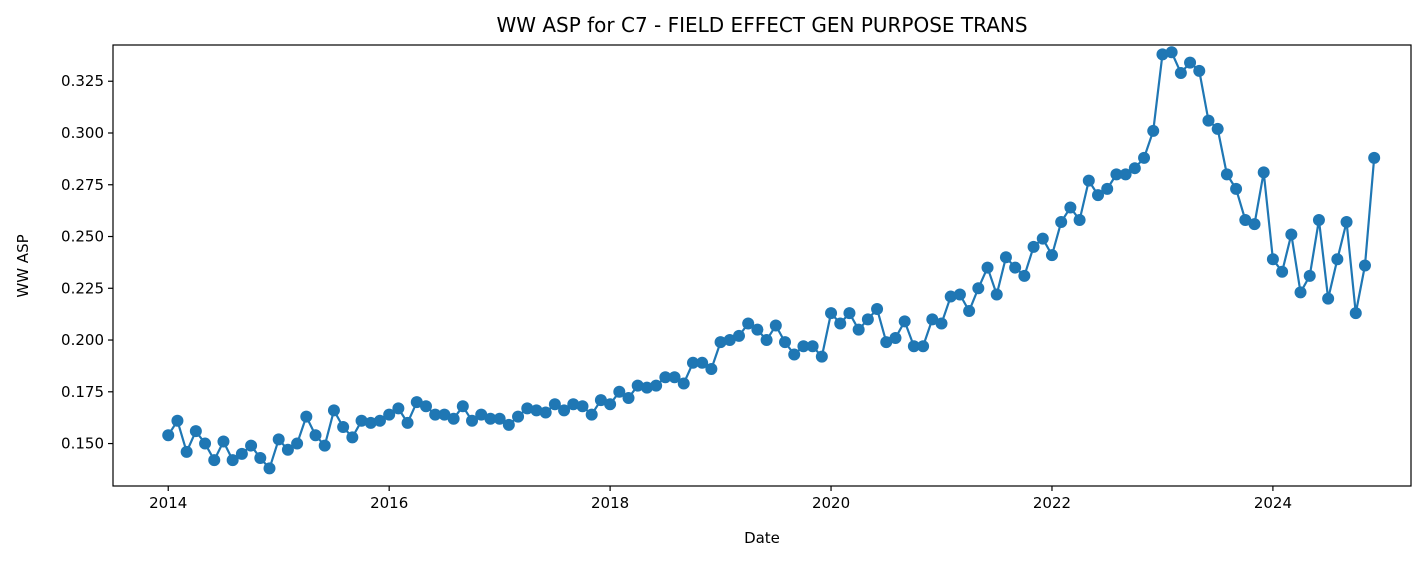  What do you see at coordinates (610, 503) in the screenshot?
I see `x-tick-label: 2018` at bounding box center [610, 503].